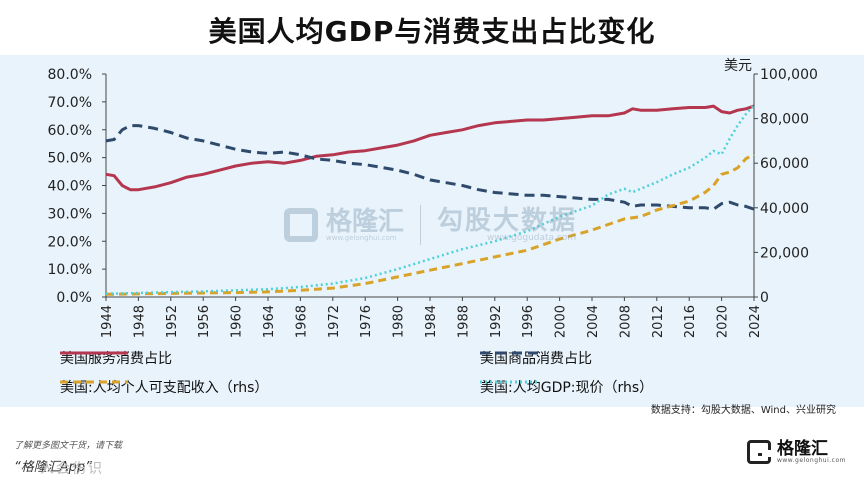 The image size is (864, 484). Describe the element at coordinates (70, 103) in the screenshot. I see `y-tick-label-left: 70.0%` at that location.